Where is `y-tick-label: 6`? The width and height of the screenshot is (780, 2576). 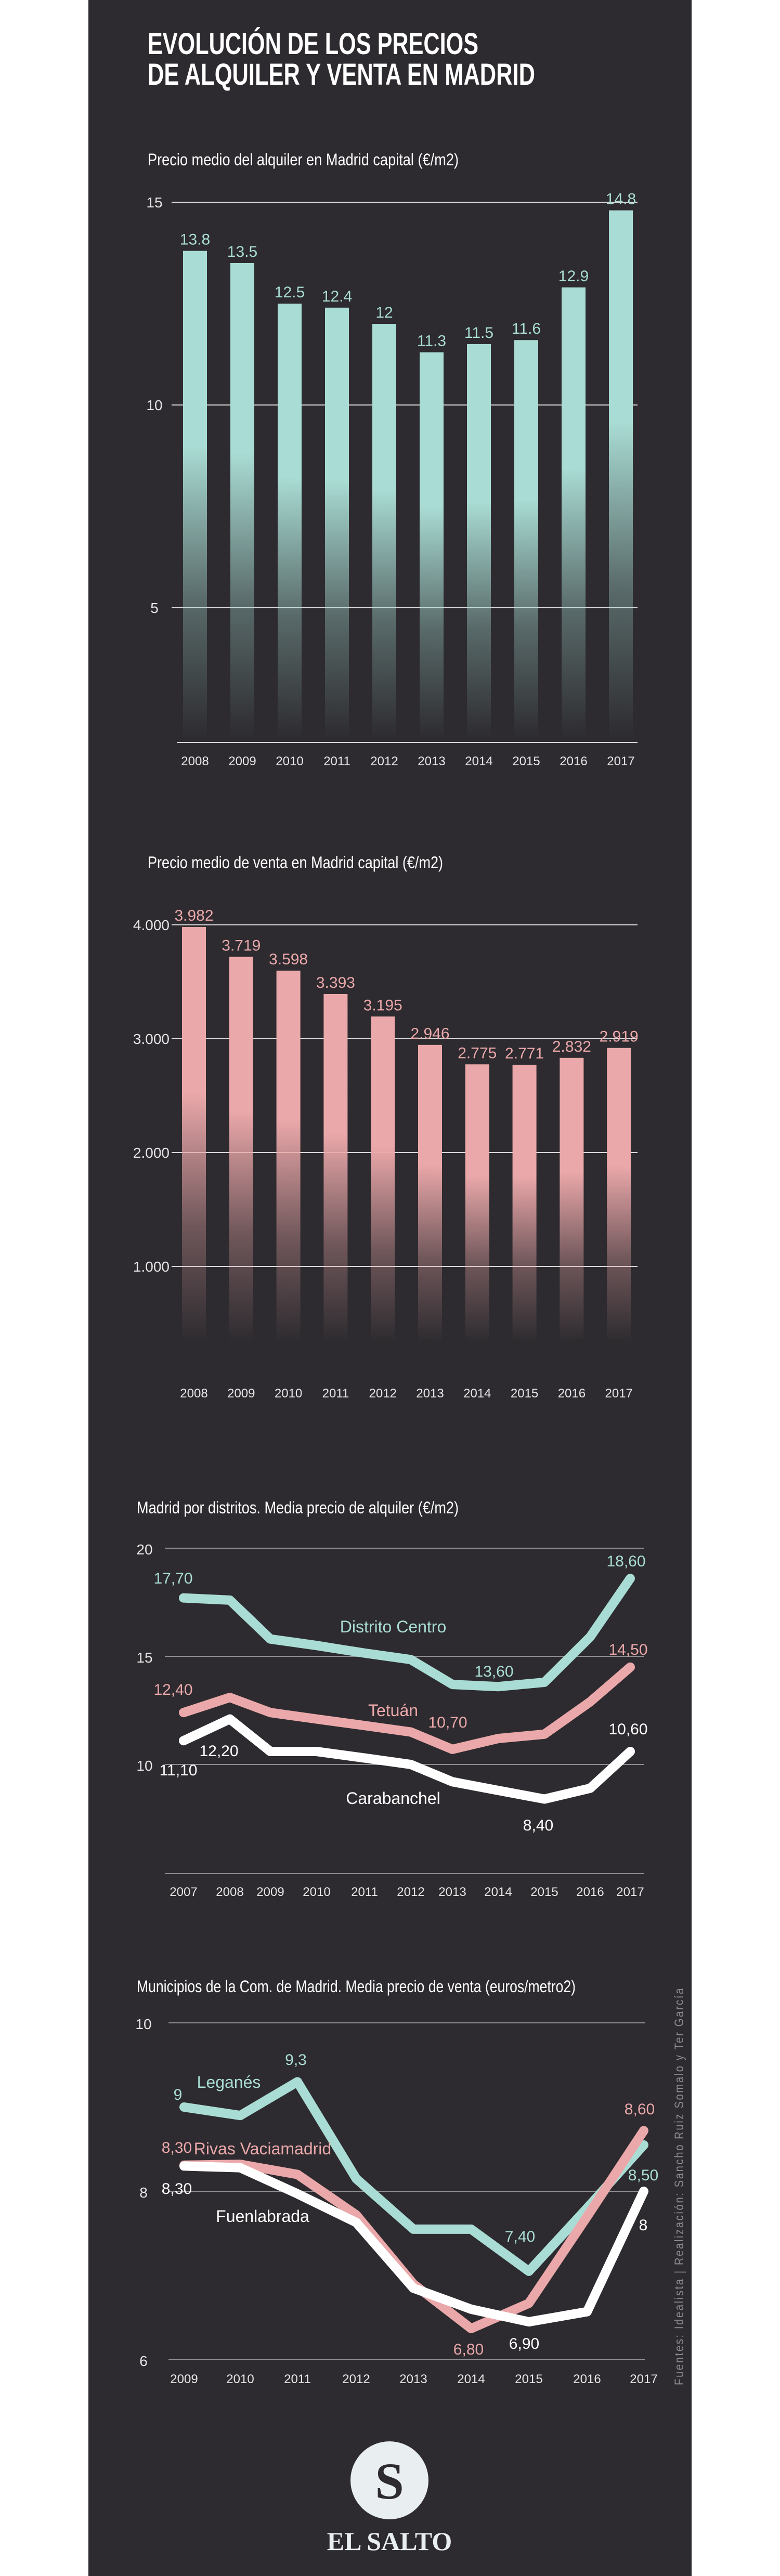
y-tick-label: 6 is located at coordinates (143, 2361).